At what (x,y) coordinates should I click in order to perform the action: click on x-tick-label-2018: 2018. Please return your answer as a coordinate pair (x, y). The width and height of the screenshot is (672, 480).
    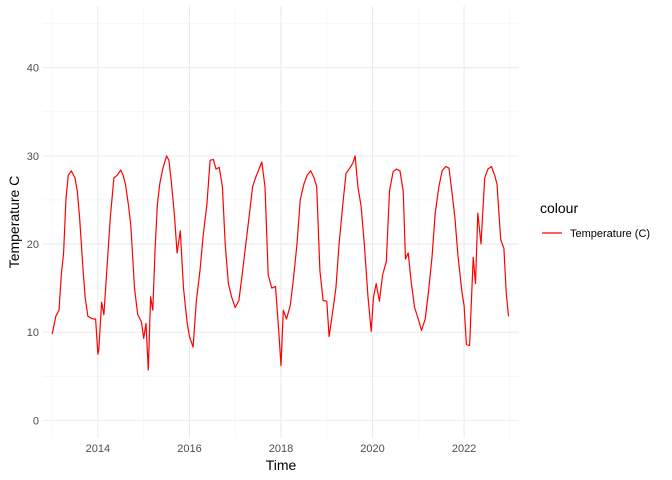
    Looking at the image, I should click on (281, 449).